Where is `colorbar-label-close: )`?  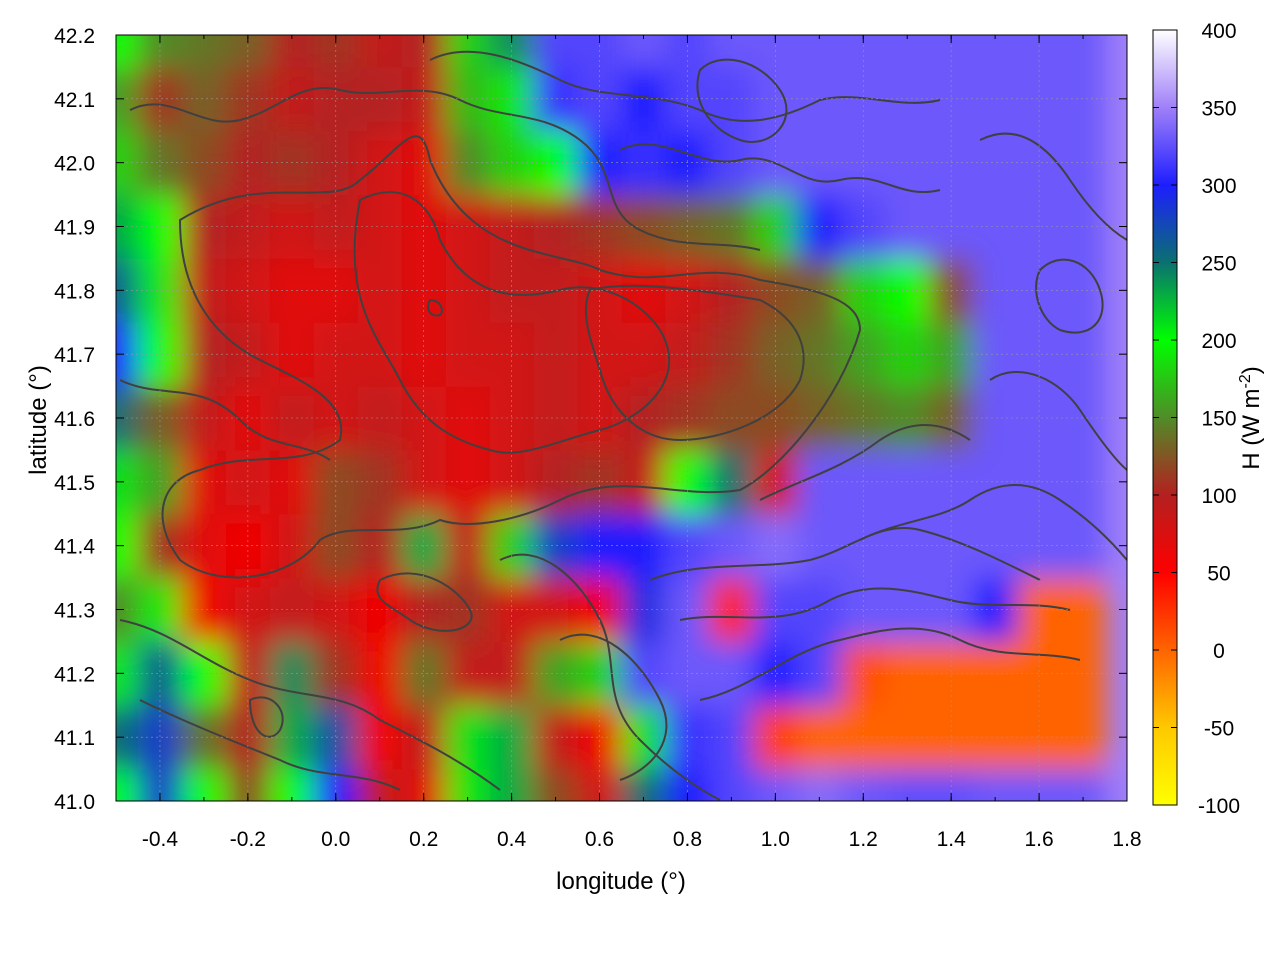
colorbar-label-close: ) is located at coordinates (1251, 370).